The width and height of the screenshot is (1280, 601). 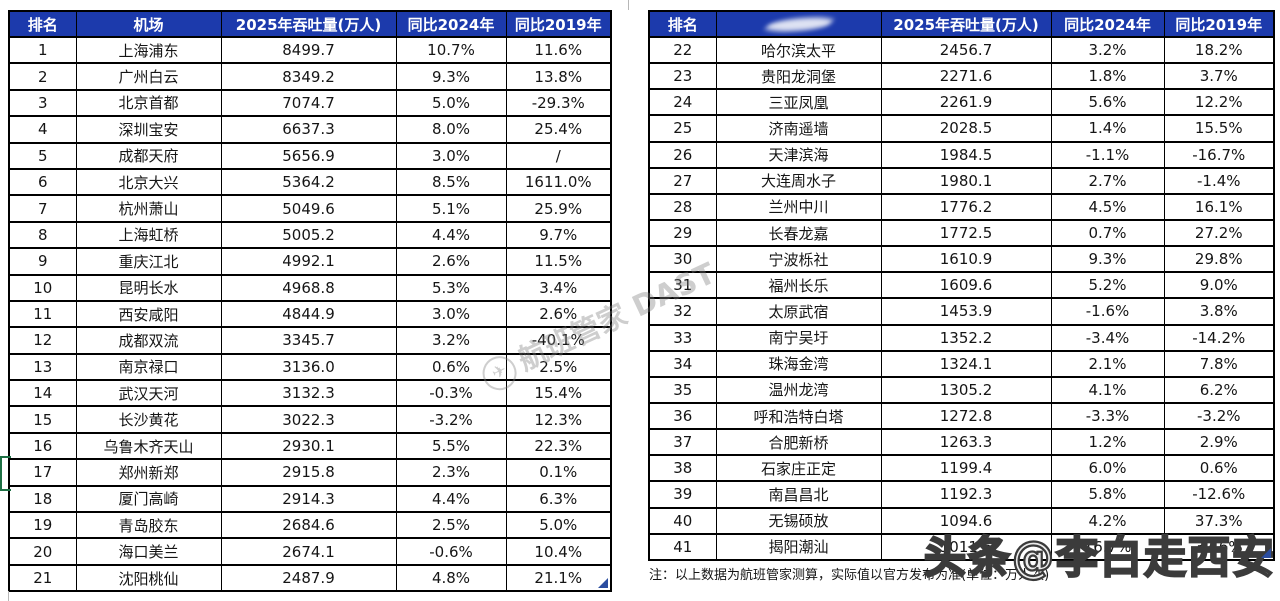 What do you see at coordinates (308, 551) in the screenshot?
I see `throughput-cell: 2674.1` at bounding box center [308, 551].